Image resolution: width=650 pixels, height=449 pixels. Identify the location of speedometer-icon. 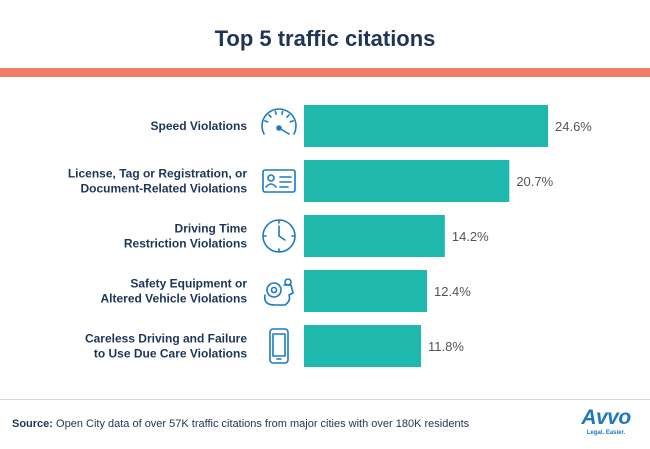
(279, 121).